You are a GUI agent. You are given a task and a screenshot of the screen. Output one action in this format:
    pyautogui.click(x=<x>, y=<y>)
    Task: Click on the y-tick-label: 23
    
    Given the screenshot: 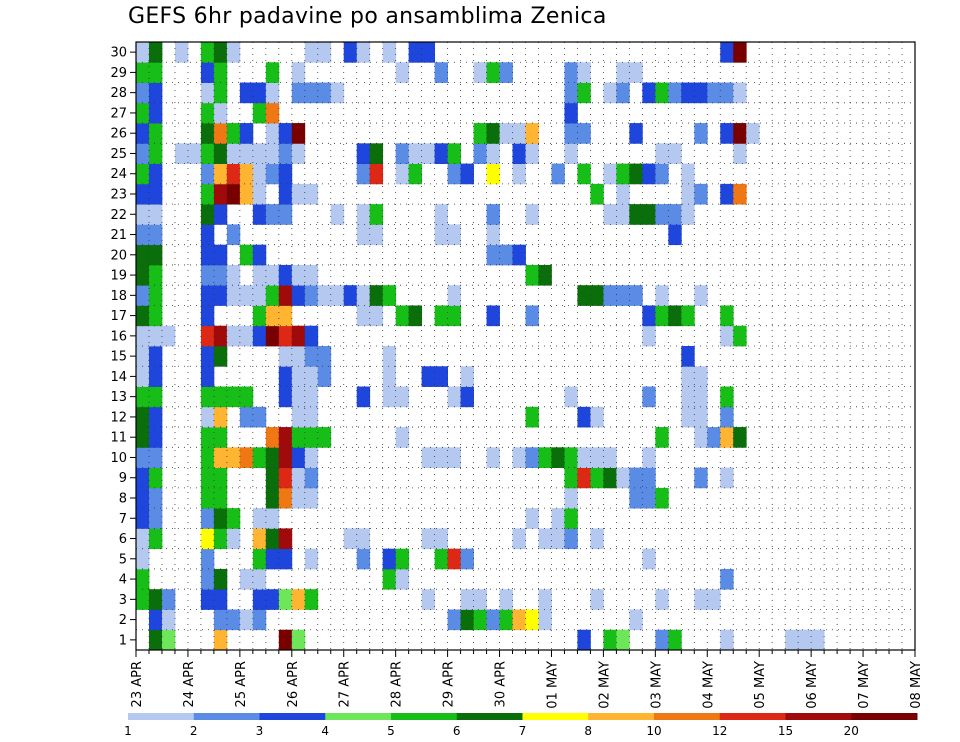 What is the action you would take?
    pyautogui.click(x=118, y=195)
    